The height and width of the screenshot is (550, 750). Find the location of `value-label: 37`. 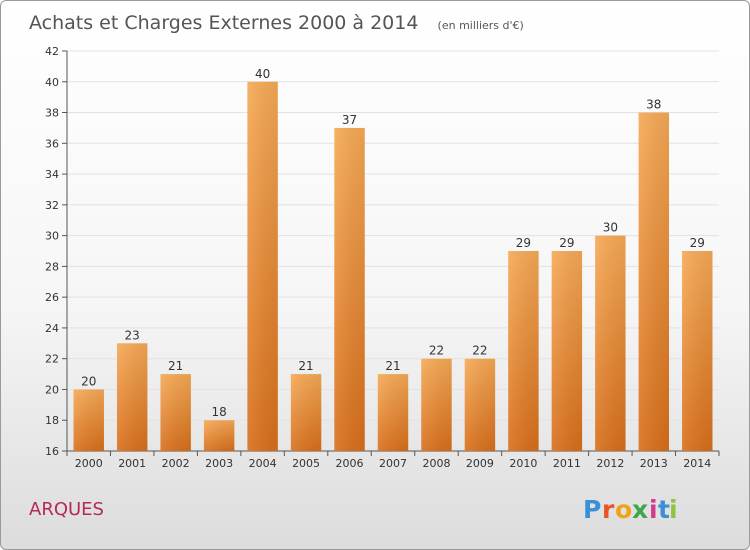

value-label: 37 is located at coordinates (349, 120).